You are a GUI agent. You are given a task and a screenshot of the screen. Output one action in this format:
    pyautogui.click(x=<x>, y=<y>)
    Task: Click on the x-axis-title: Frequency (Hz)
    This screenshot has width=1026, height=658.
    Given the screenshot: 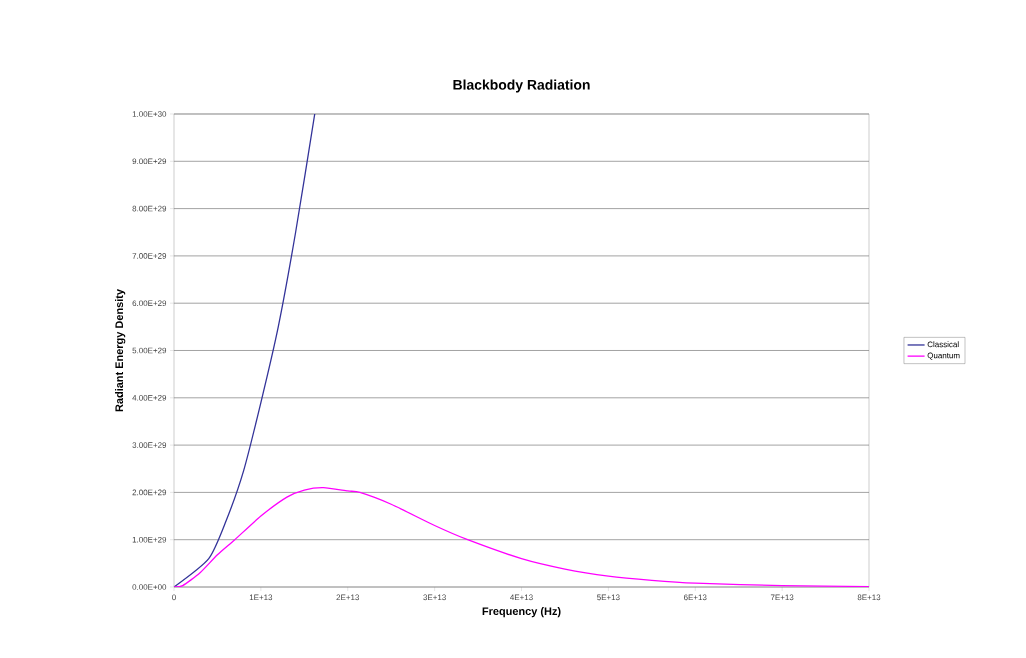 What is the action you would take?
    pyautogui.click(x=521, y=612)
    